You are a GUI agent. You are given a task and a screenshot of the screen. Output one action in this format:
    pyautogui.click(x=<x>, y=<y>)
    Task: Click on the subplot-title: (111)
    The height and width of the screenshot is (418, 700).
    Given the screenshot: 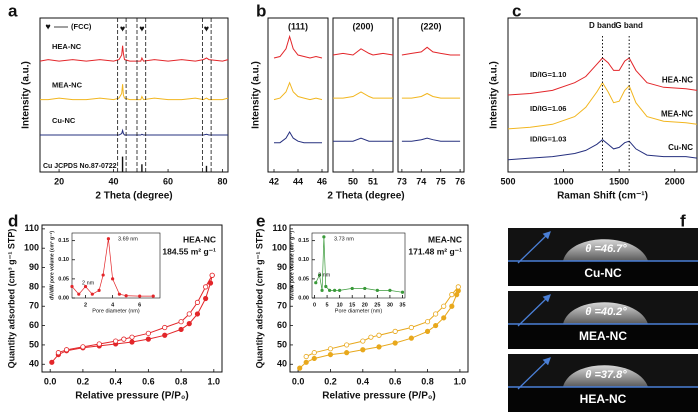 What is the action you would take?
    pyautogui.click(x=298, y=26)
    